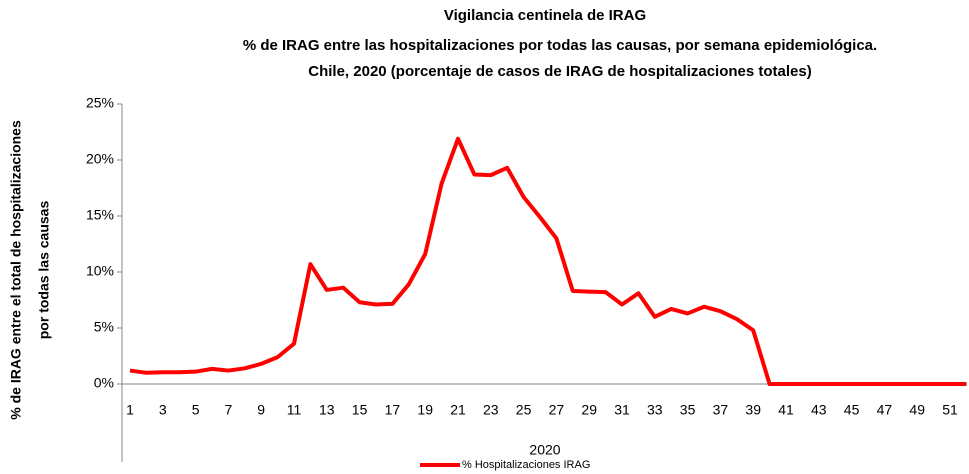  I want to click on x-tick-label: 9, so click(261, 410).